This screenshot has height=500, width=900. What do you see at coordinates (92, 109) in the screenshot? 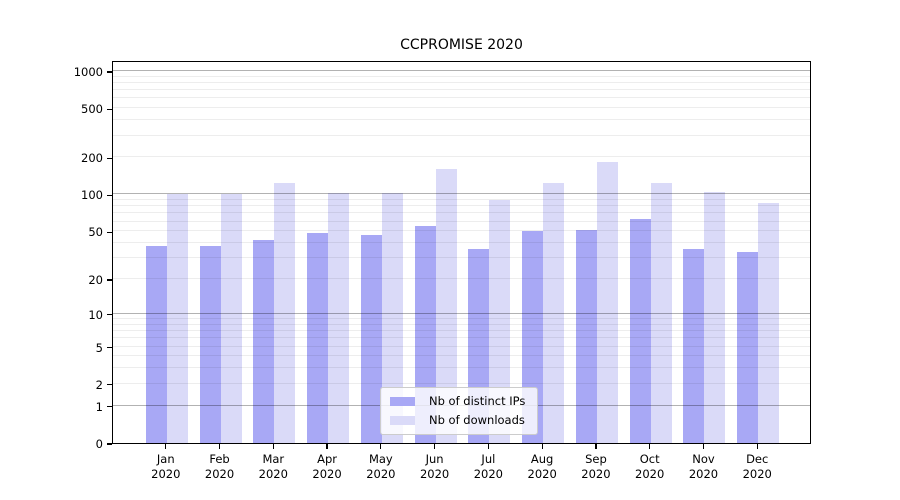
I see `y-tick-label: 500` at bounding box center [92, 109].